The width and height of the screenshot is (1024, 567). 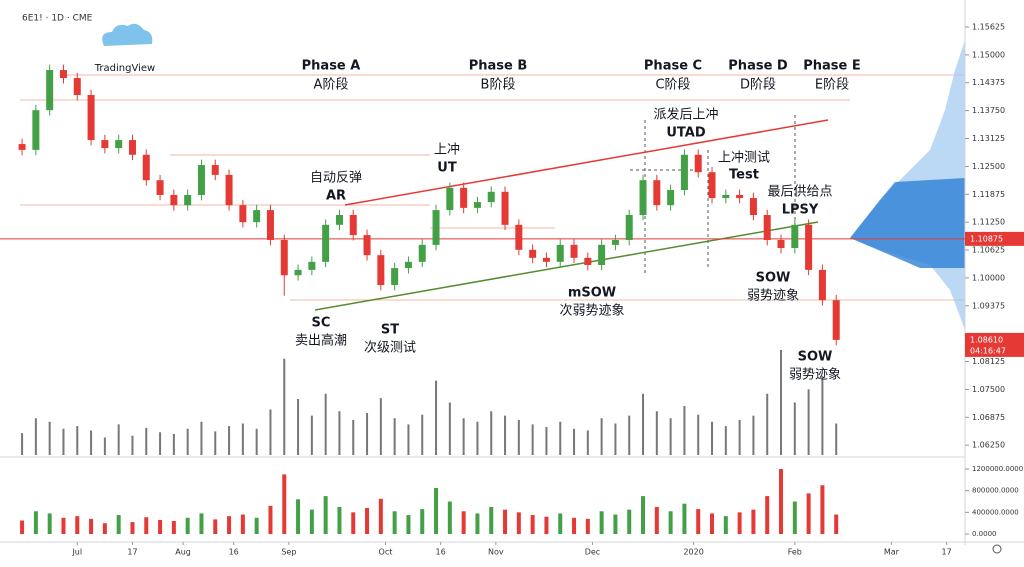 I want to click on volume-tick-label: 800000.0000, so click(x=995, y=491).